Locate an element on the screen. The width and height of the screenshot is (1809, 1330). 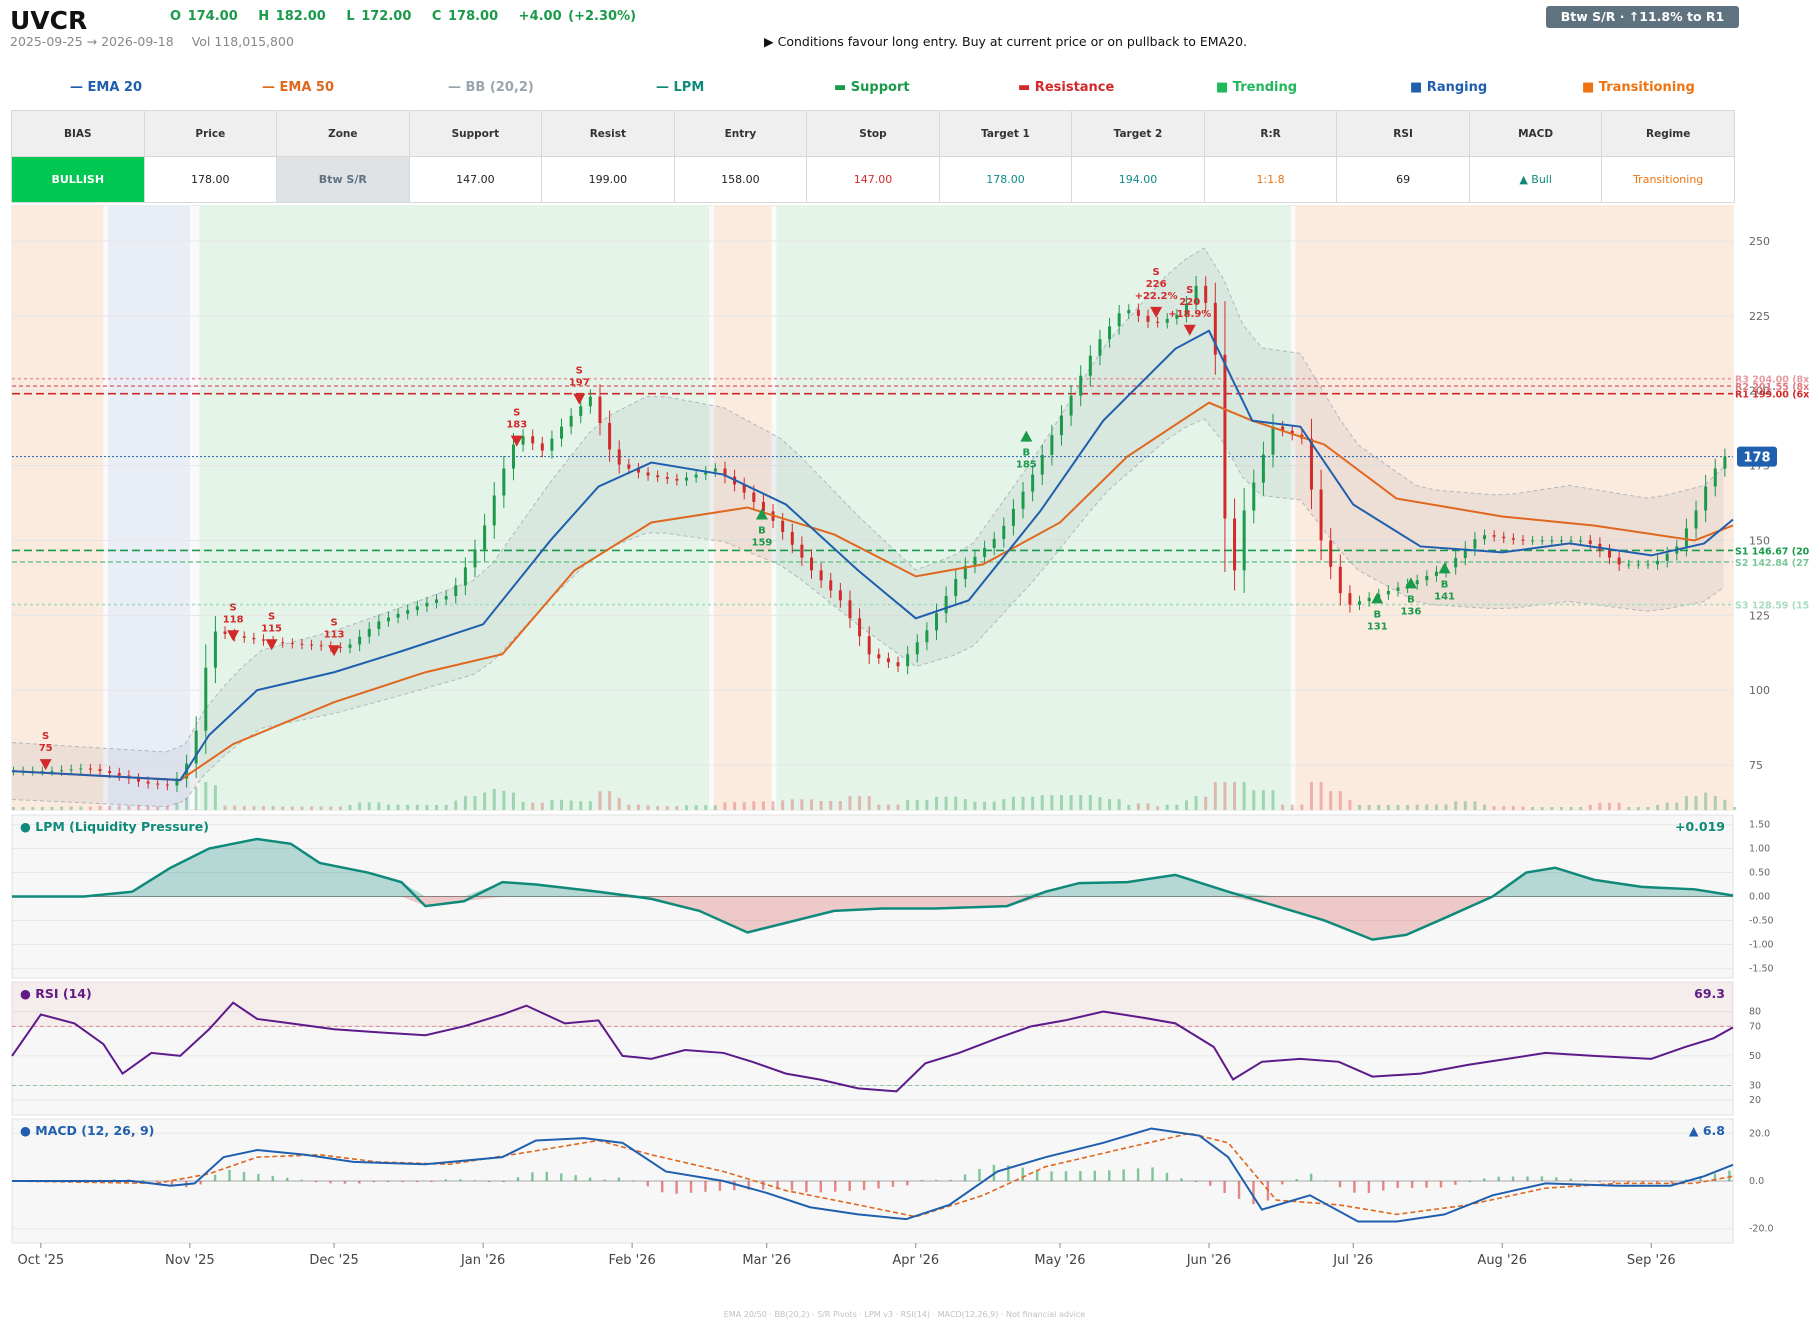
panel-last-value: ▲ 6.8 is located at coordinates (1707, 1130).